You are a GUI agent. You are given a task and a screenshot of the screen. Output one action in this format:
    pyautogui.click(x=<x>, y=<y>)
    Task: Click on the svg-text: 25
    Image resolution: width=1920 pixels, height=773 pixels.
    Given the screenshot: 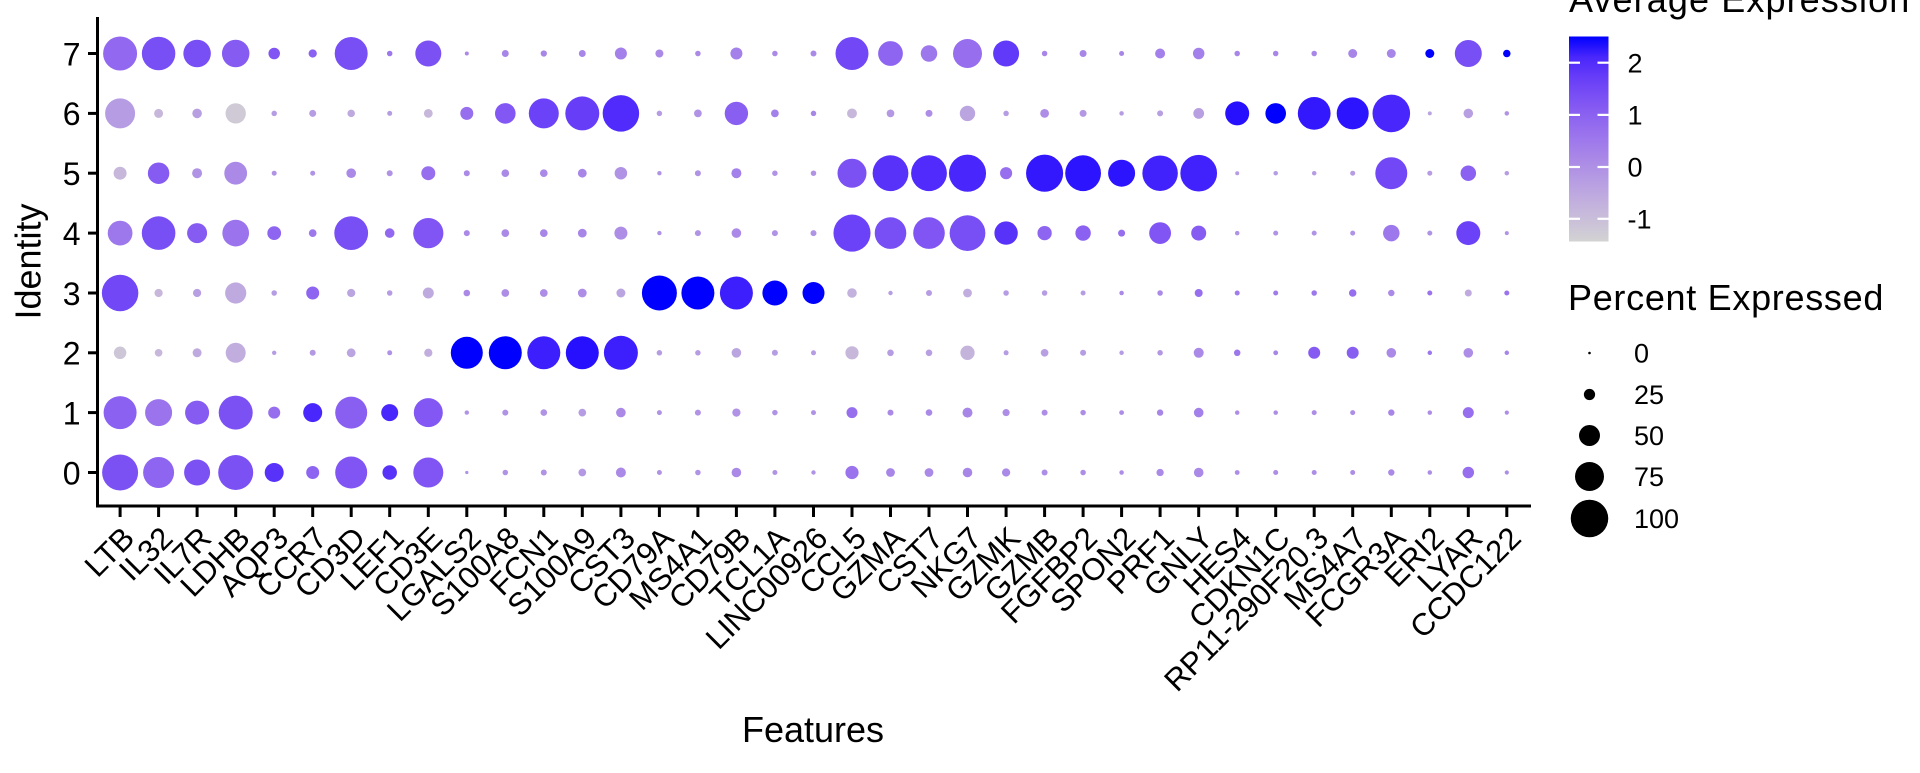 What is the action you would take?
    pyautogui.click(x=1649, y=395)
    